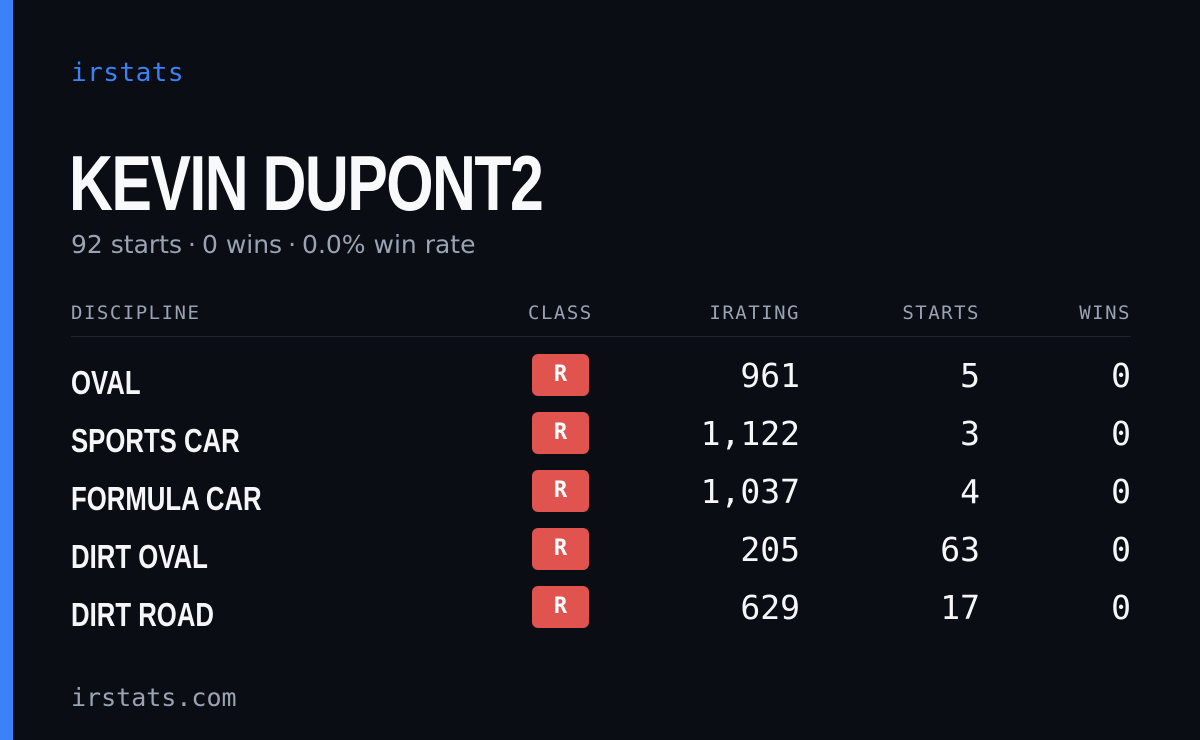 Image resolution: width=1200 pixels, height=740 pixels. Describe the element at coordinates (389, 244) in the screenshot. I see `summary-win-rate: 0.0% win rate` at that location.